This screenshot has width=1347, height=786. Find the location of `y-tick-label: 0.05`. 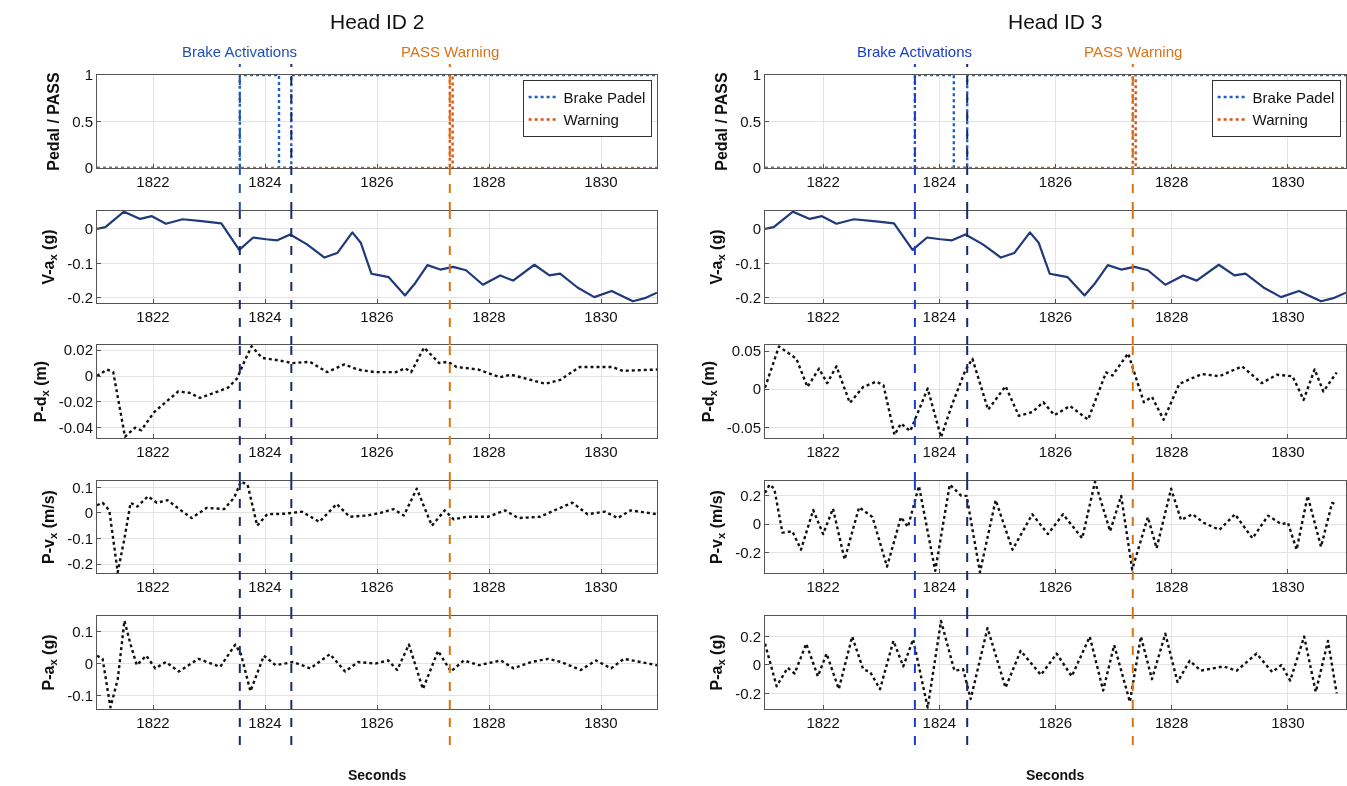

y-tick-label: 0.05 is located at coordinates (746, 351).